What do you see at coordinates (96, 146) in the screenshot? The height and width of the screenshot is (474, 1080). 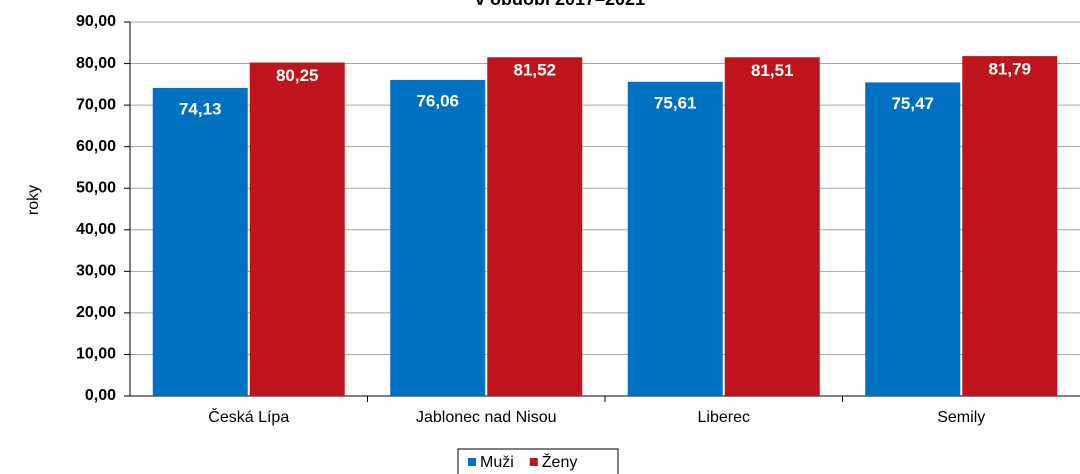 I see `y-tick-label: 60,00` at bounding box center [96, 146].